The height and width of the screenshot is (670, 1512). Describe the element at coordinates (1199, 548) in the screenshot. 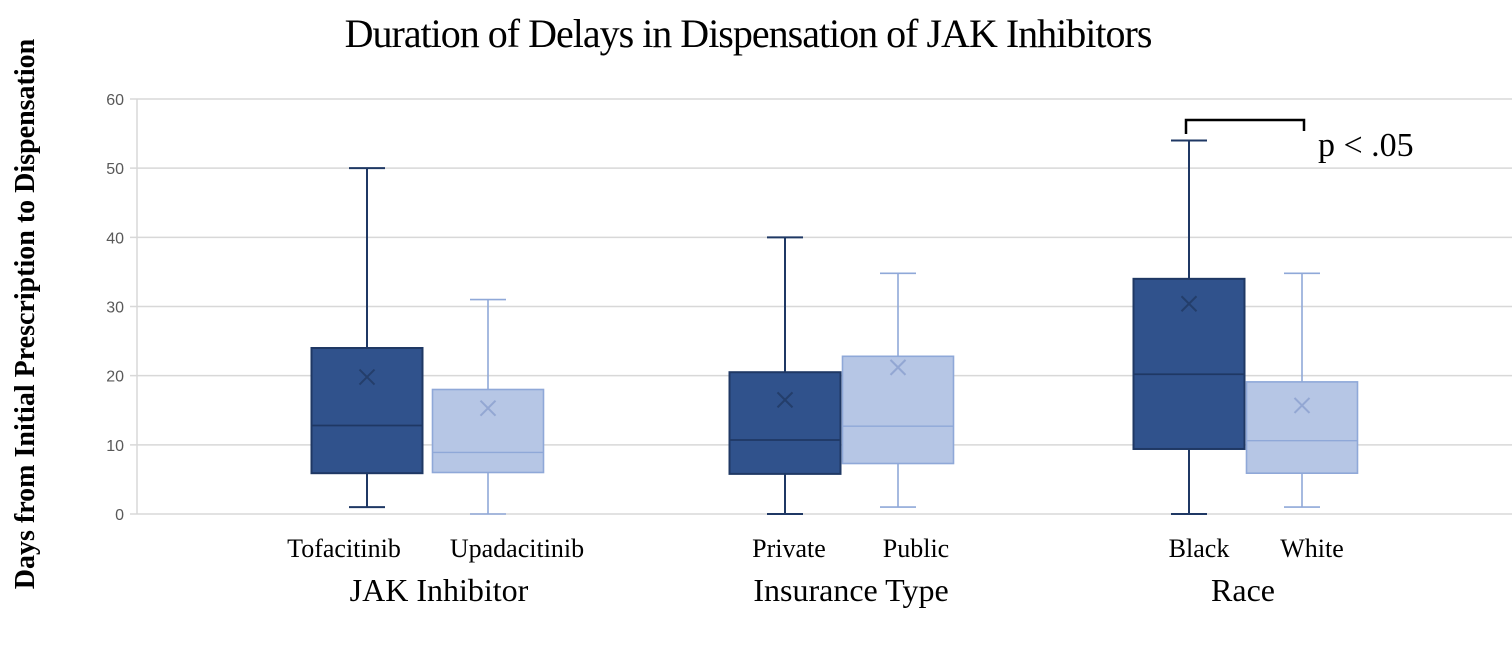

I see `category-label-black: Black` at that location.